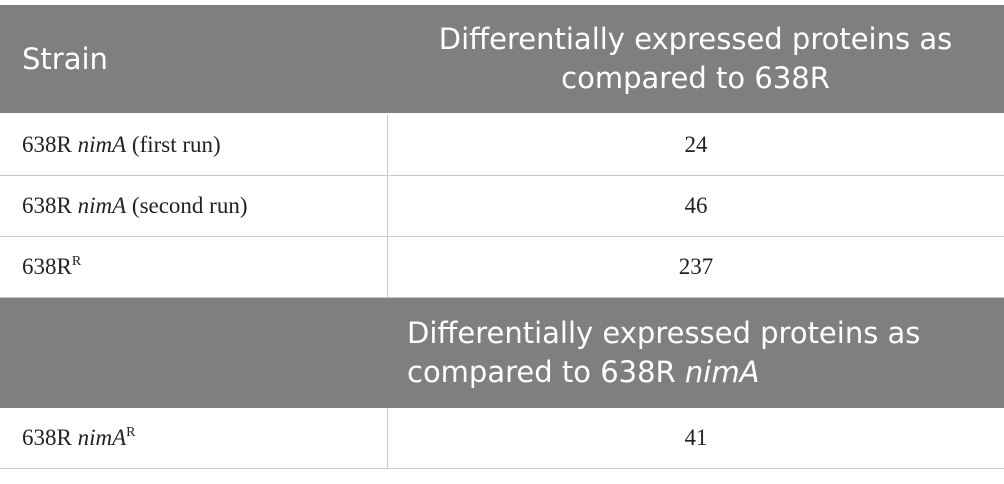 The width and height of the screenshot is (1004, 484). I want to click on body-cell: 638R nimA (first run), so click(193, 145).